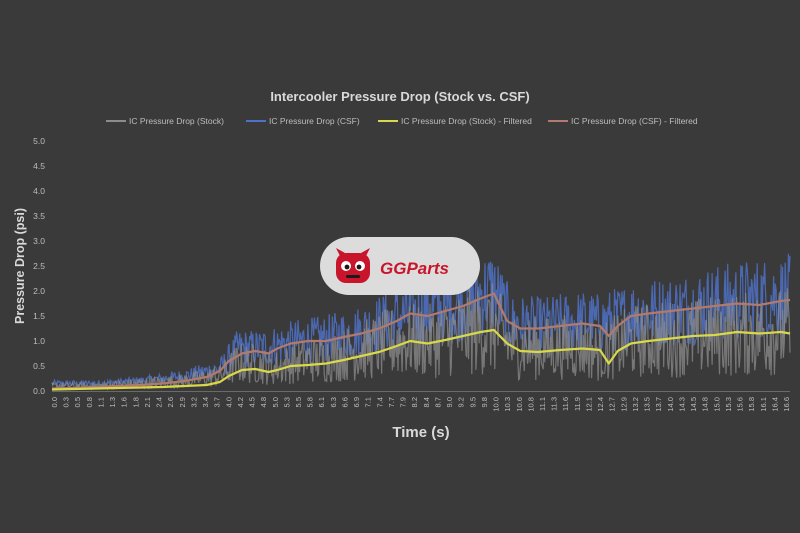 The width and height of the screenshot is (800, 533). Describe the element at coordinates (658, 404) in the screenshot. I see `x-tick-label: 13.7` at that location.